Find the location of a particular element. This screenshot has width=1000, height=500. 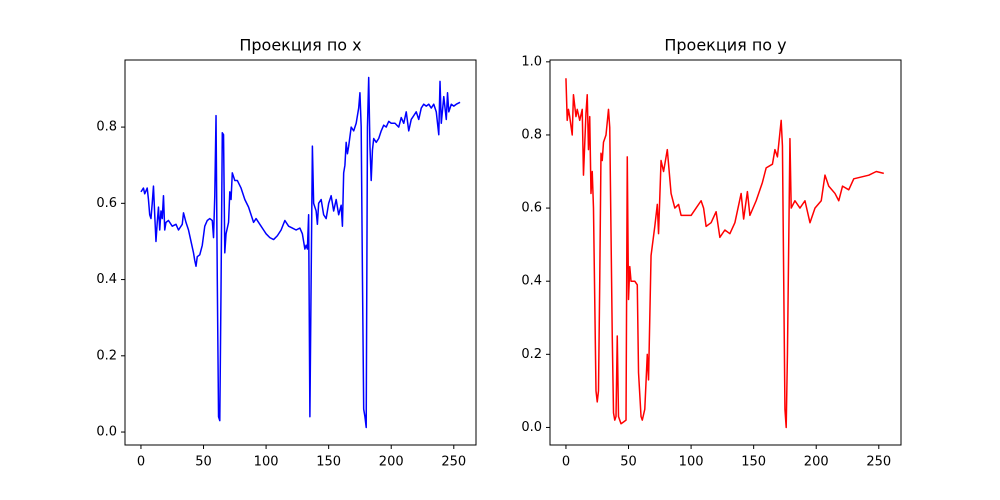

chart-title: Проекция по x is located at coordinates (300, 45).